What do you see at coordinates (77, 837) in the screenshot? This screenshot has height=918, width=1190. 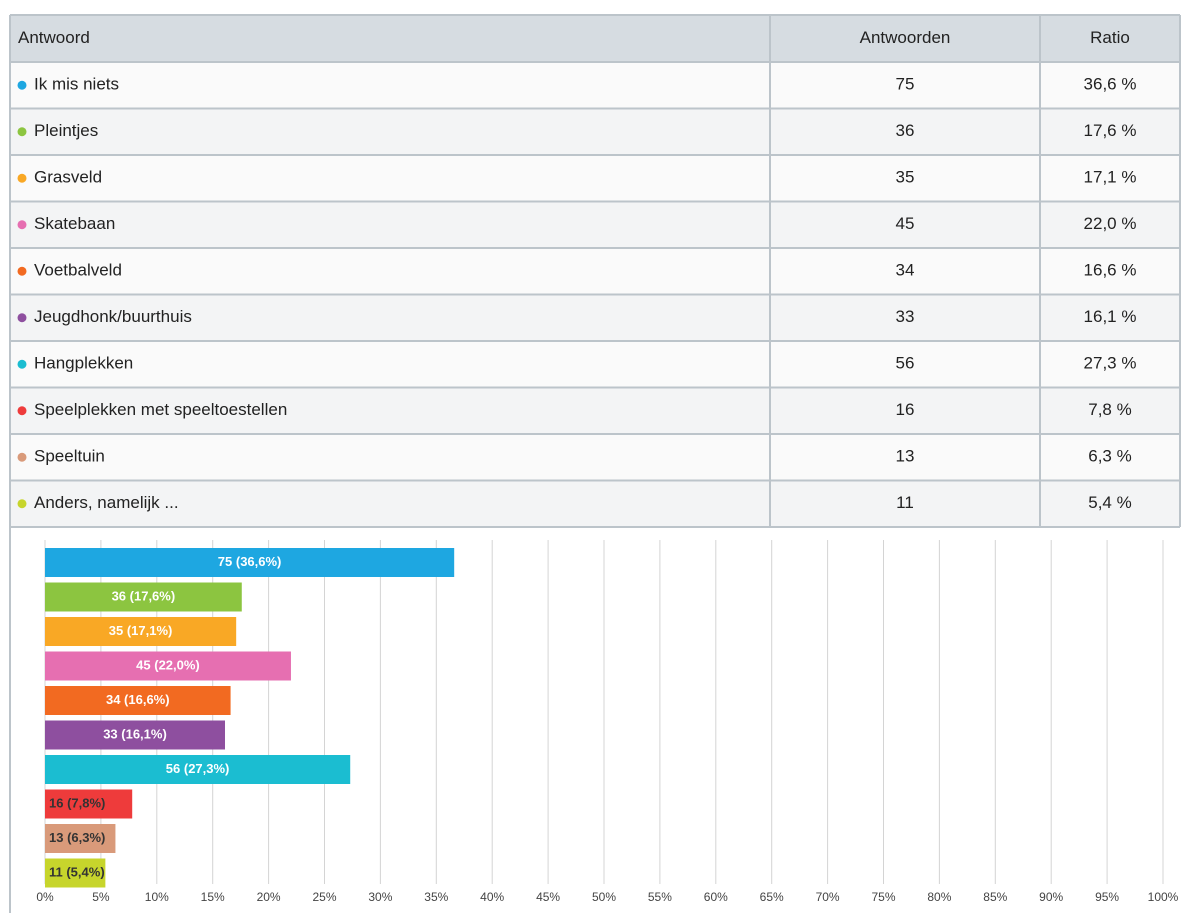 I see `bar-value-label: 13 (6,3%)` at bounding box center [77, 837].